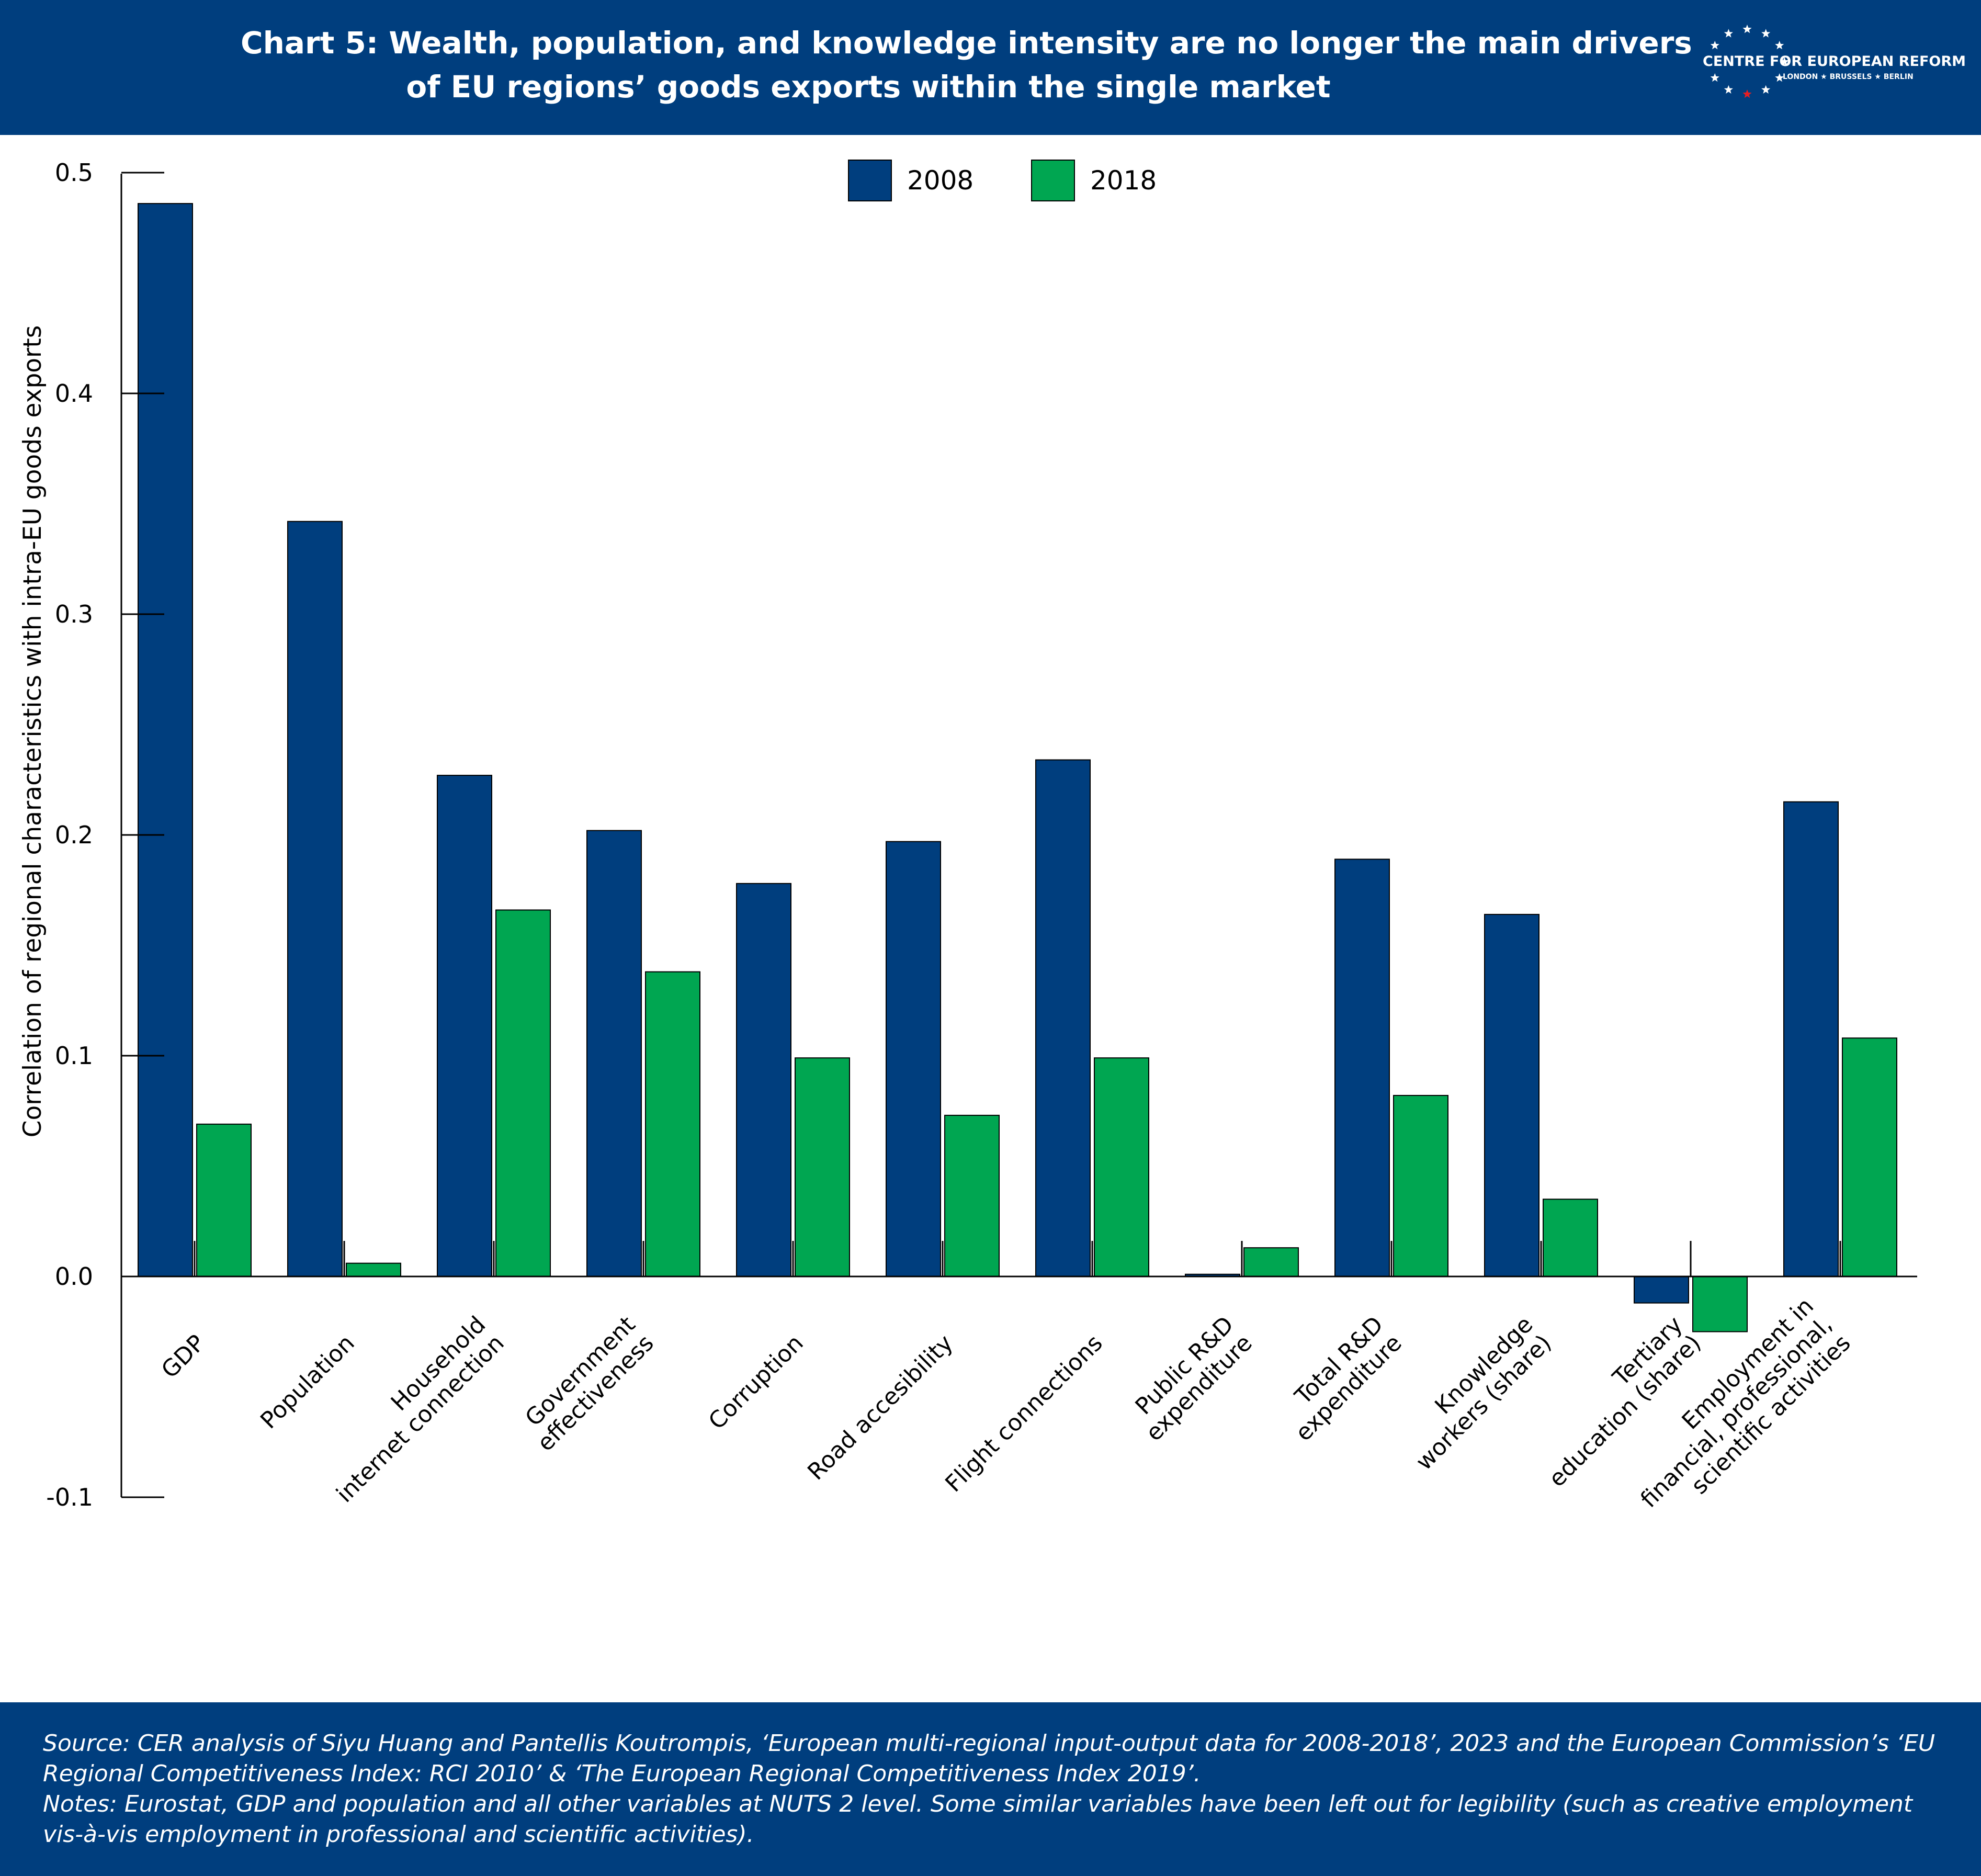 The image size is (1981, 1876). I want to click on category-label: Public R&Dexpenditure, so click(1190, 1378).